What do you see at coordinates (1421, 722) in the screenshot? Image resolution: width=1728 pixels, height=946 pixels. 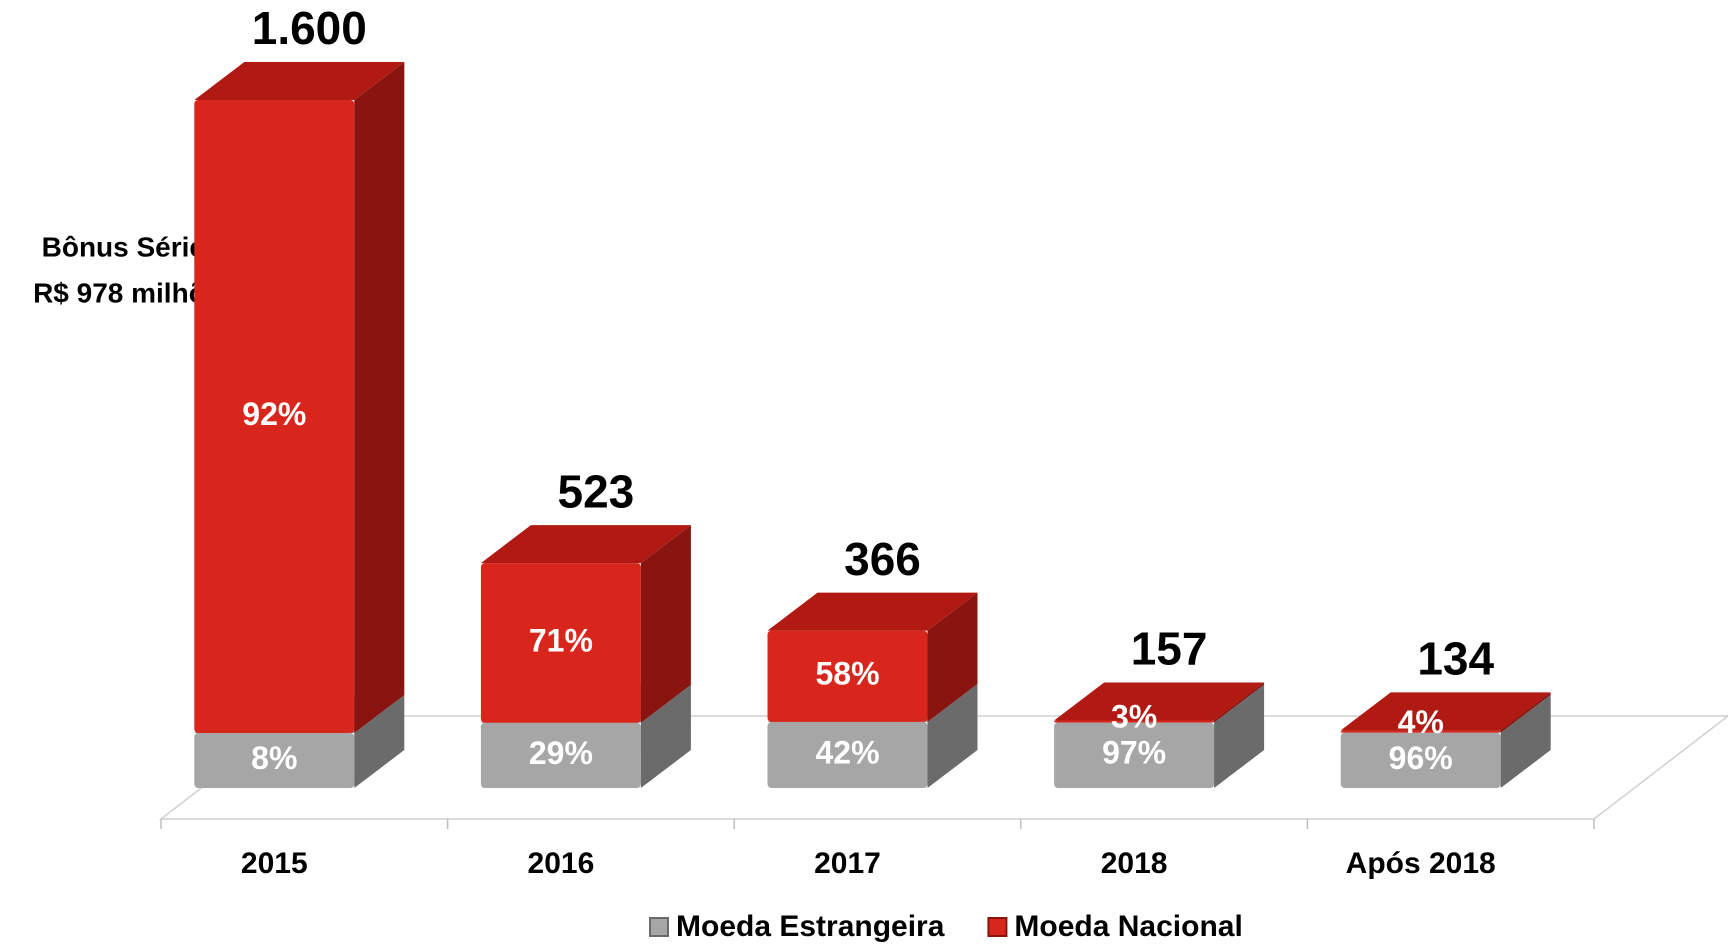 I see `value-label: 4%` at bounding box center [1421, 722].